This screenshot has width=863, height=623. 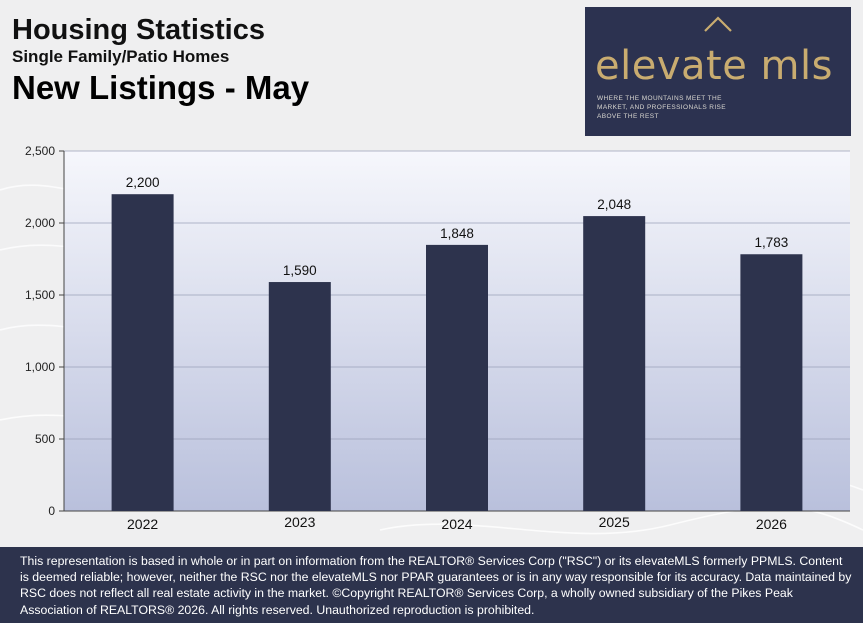 What do you see at coordinates (714, 66) in the screenshot?
I see `logo-wordmark: elevate mls` at bounding box center [714, 66].